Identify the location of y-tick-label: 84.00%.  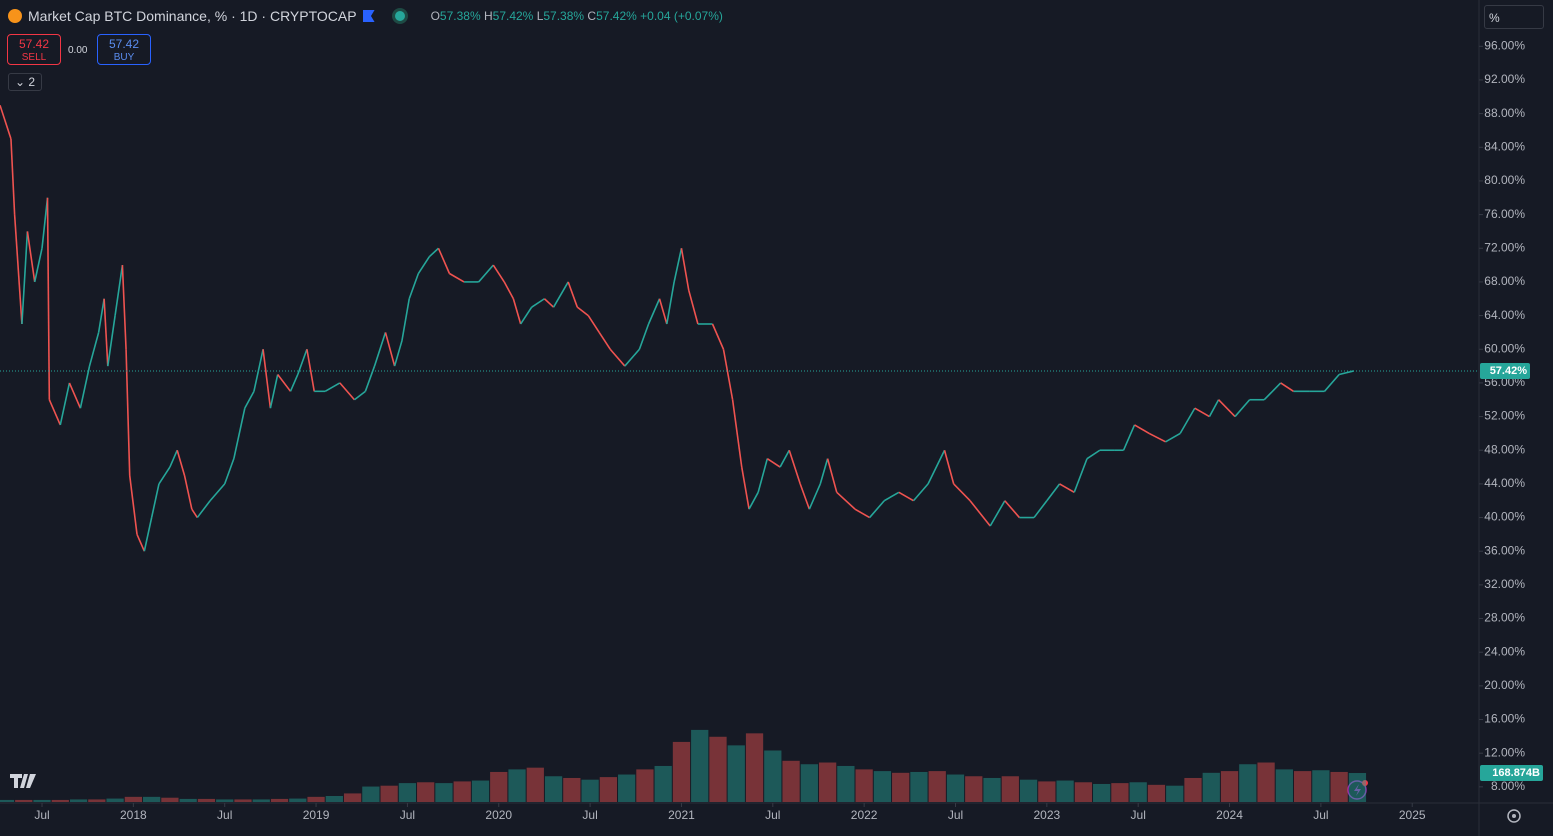
(1504, 146).